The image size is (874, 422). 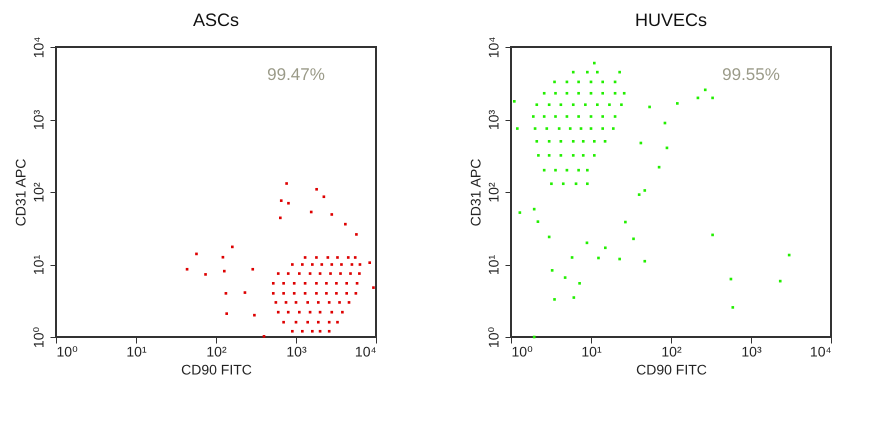 I want to click on chart-title: ASCs, so click(x=216, y=20).